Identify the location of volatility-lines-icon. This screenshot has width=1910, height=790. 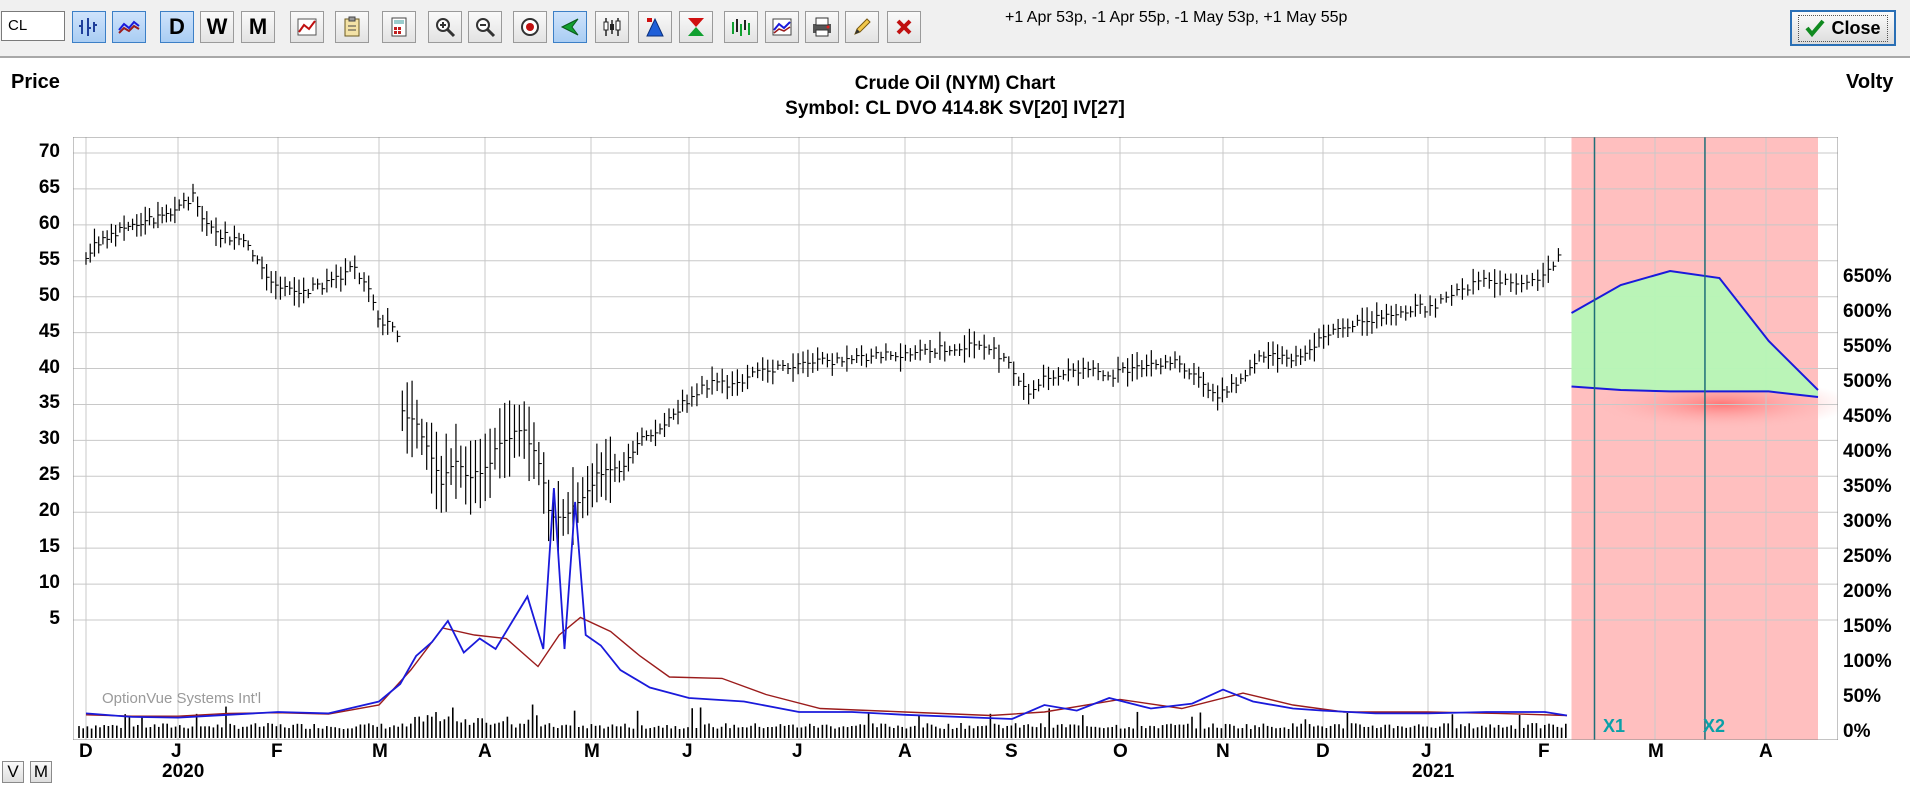
(129, 27).